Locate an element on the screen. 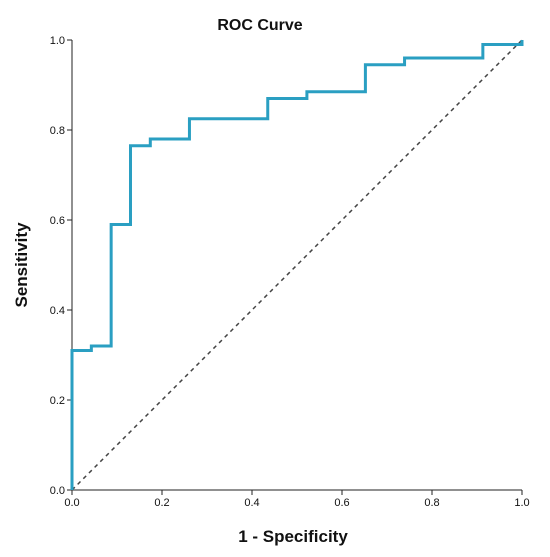 The height and width of the screenshot is (557, 550). y-tick-label: 0.0 is located at coordinates (57, 491).